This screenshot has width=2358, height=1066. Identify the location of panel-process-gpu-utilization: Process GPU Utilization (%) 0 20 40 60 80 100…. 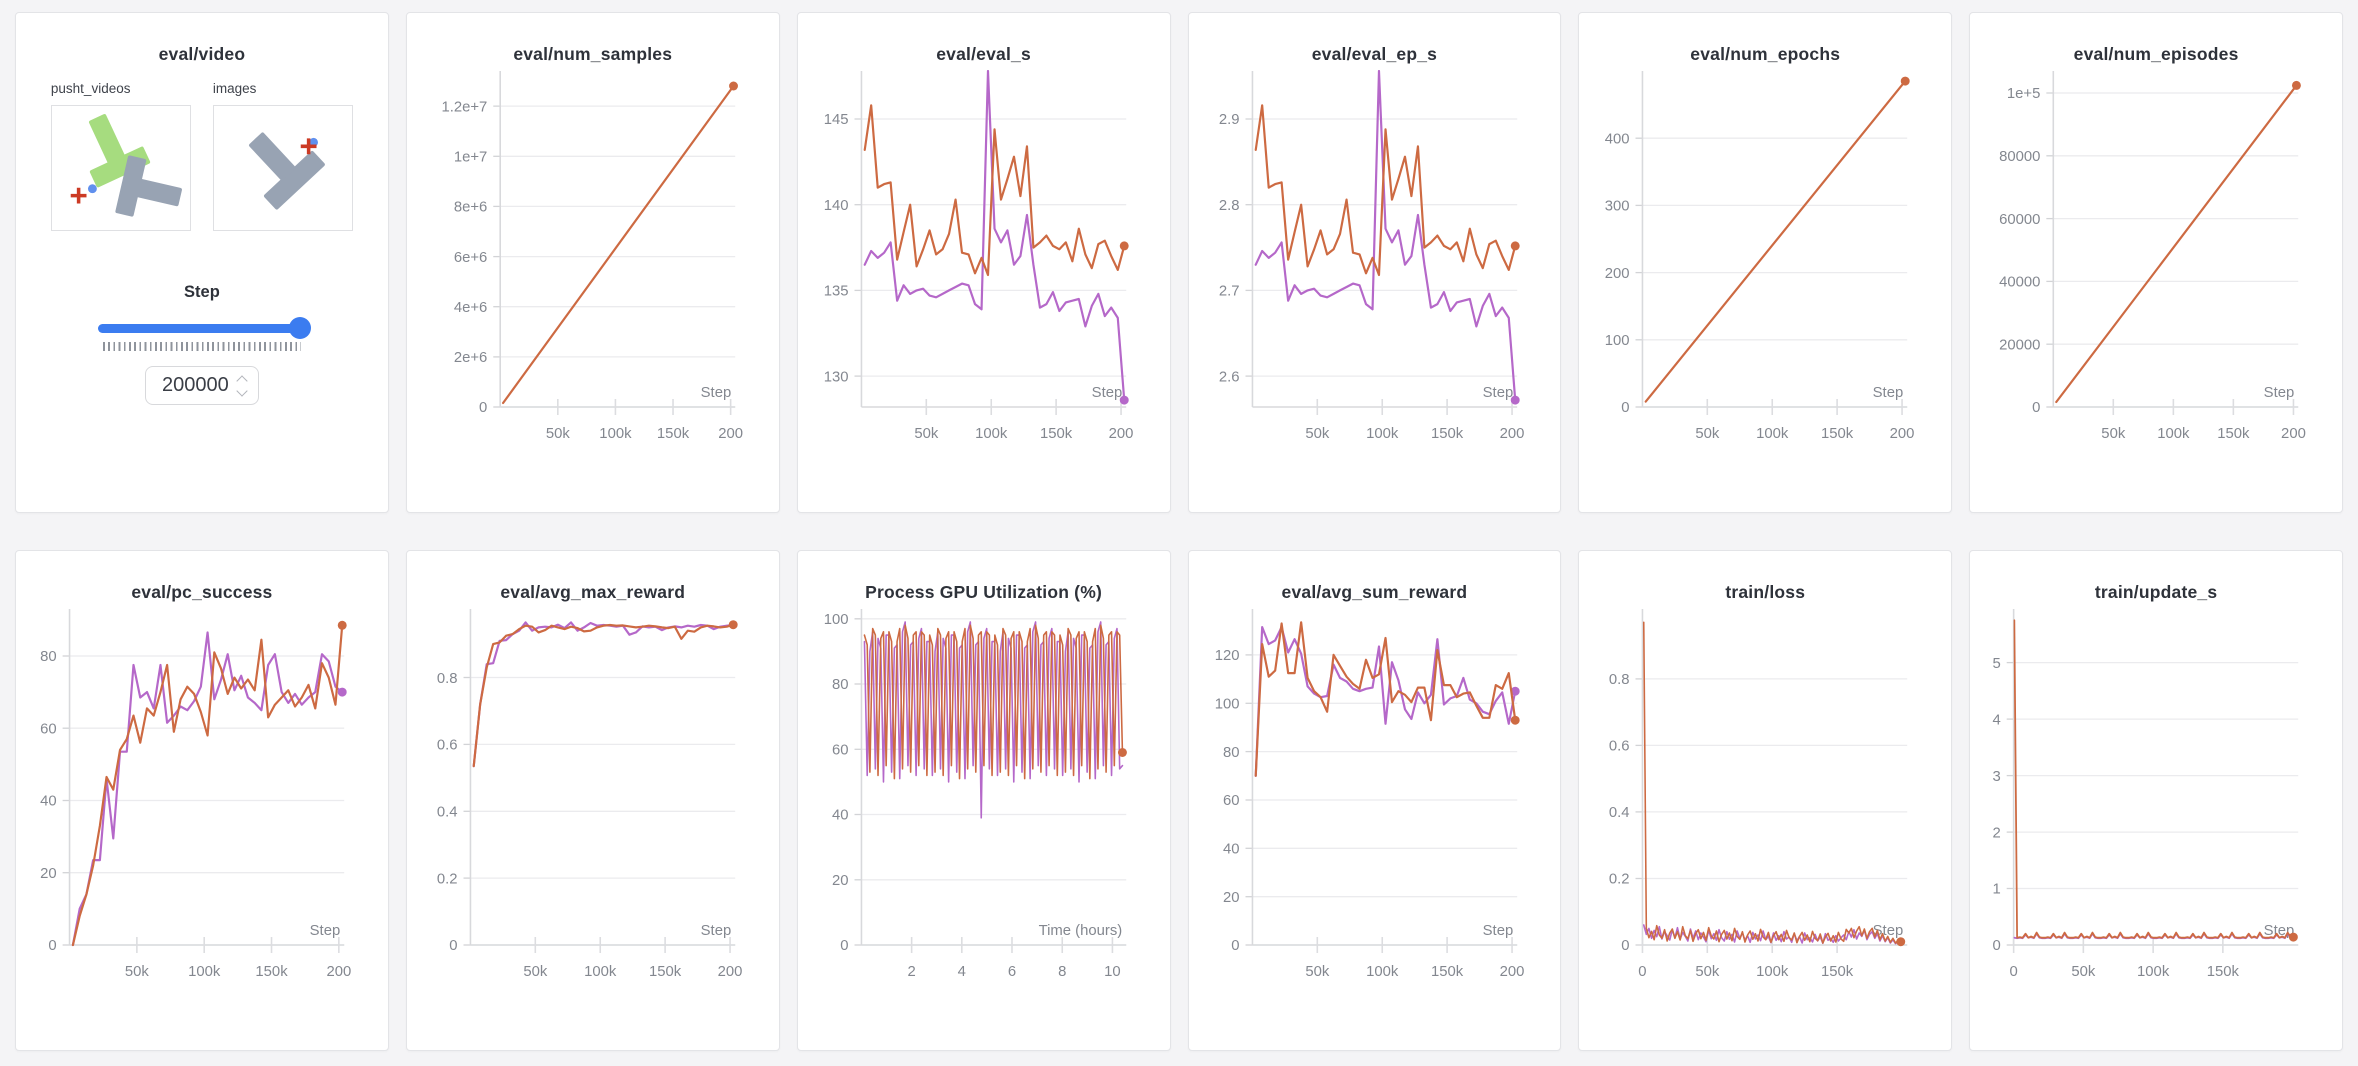
(983, 800).